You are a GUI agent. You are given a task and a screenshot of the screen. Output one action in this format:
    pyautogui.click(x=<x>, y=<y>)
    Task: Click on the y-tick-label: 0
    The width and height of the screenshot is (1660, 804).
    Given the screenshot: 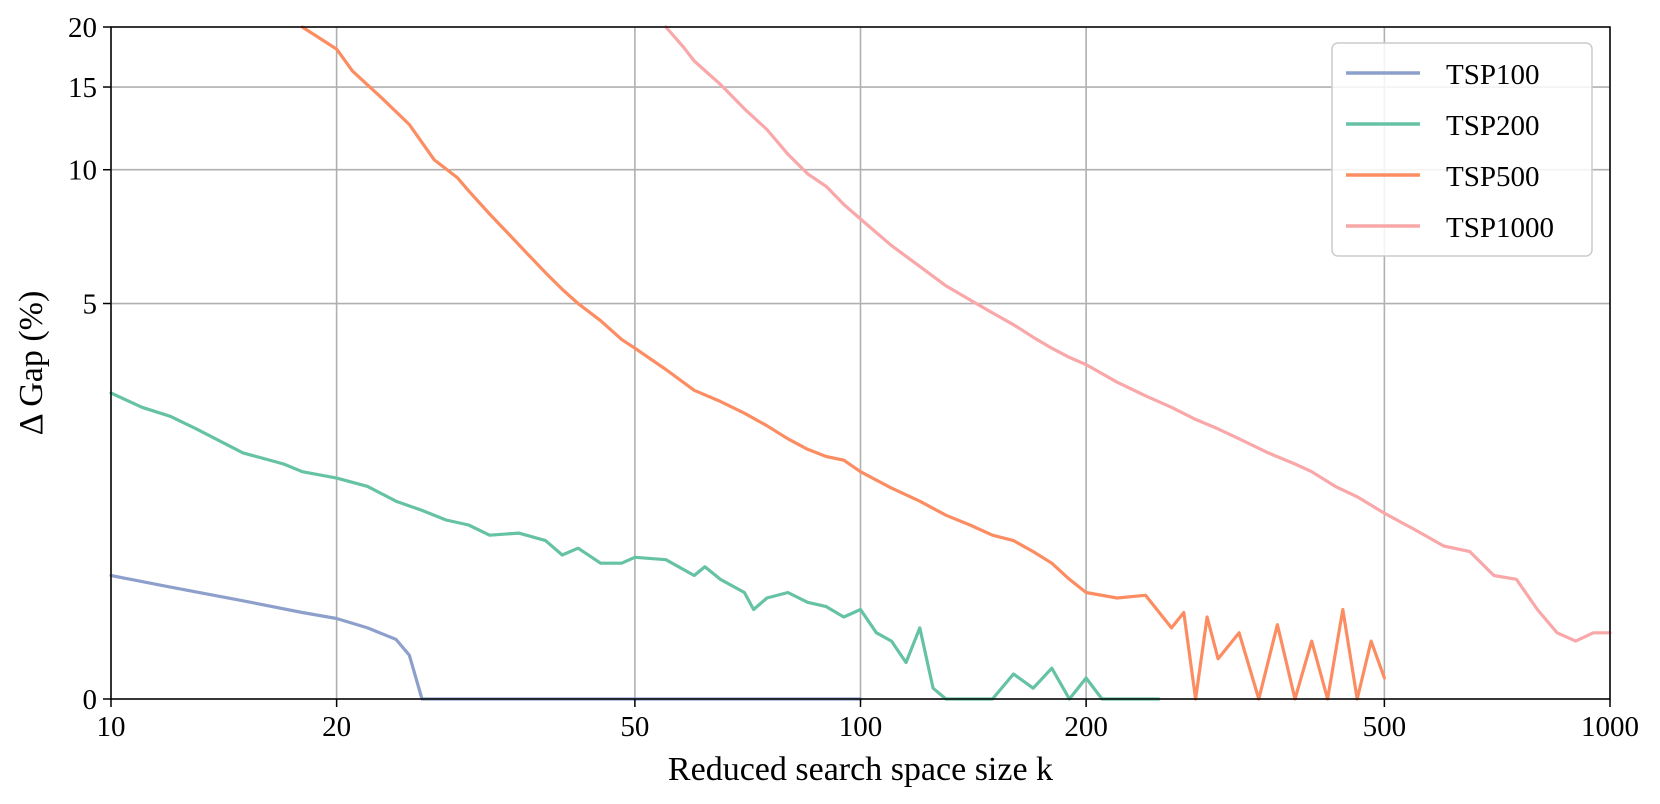 What is the action you would take?
    pyautogui.click(x=90, y=700)
    